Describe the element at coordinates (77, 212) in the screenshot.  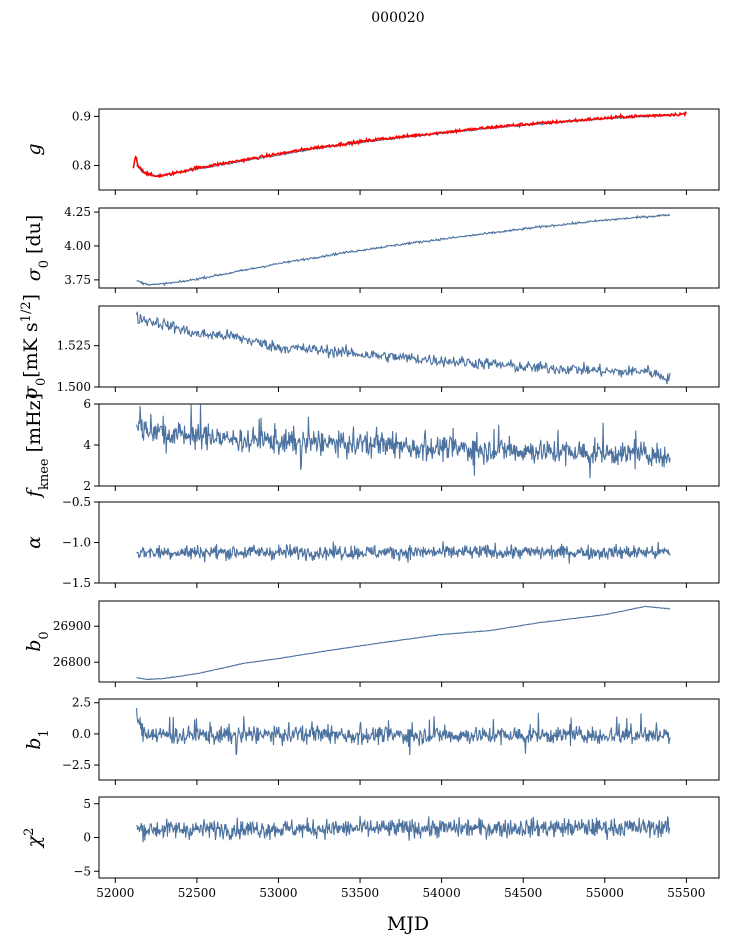
I see `y-tick-label-sigma0_du-2: 4.25` at that location.